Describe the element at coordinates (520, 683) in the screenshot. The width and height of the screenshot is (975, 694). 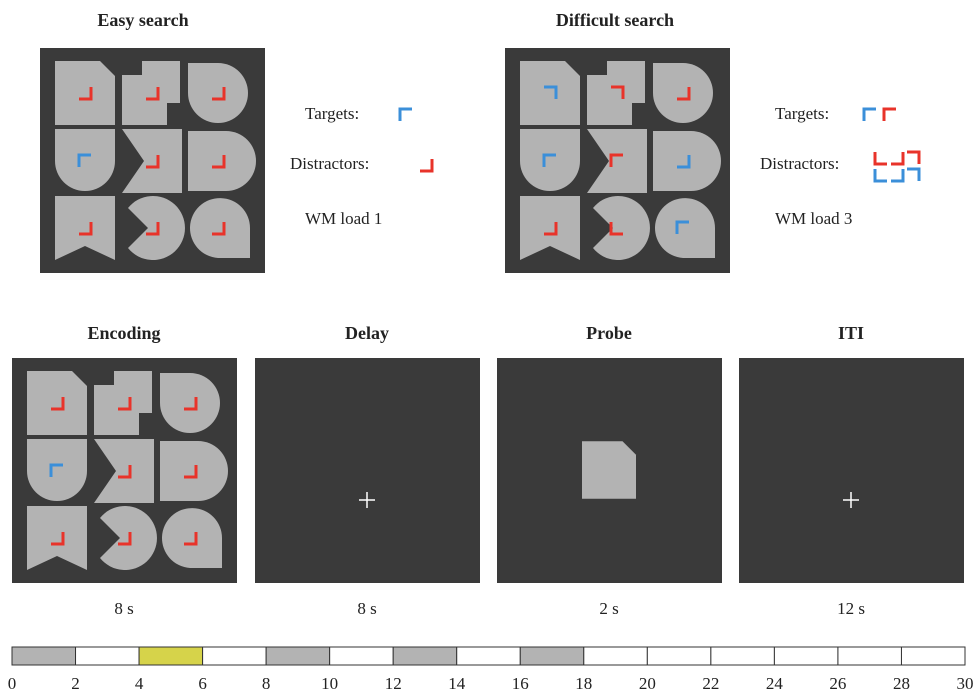
I see `timeline-tick-label: 16` at that location.